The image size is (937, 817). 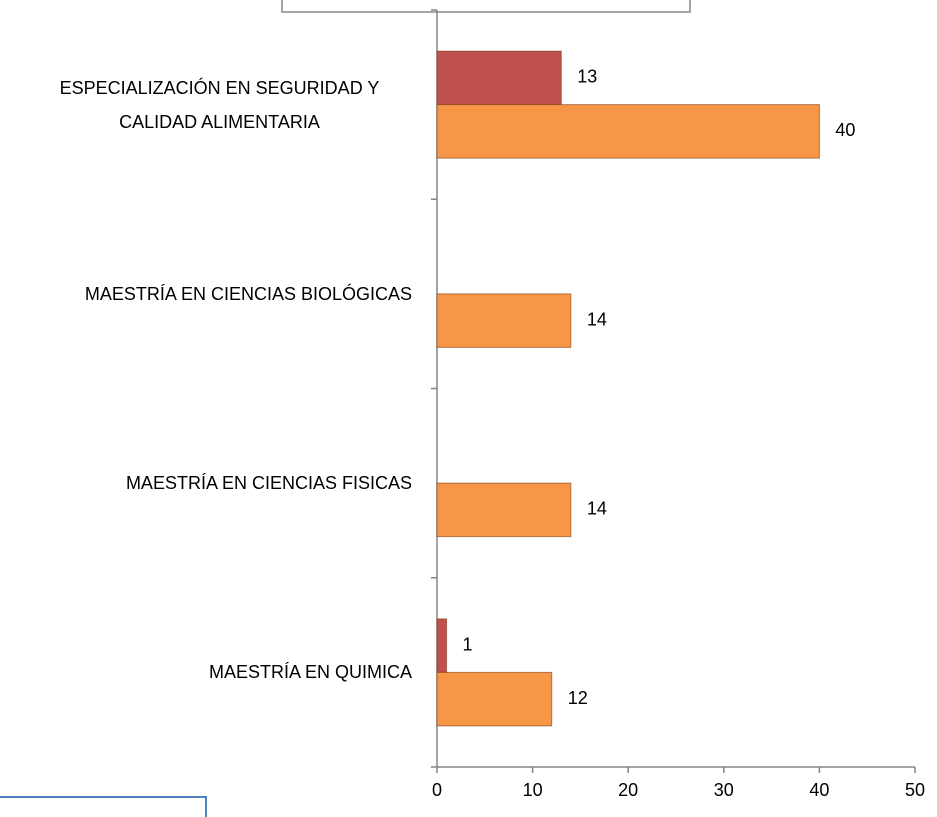 I want to click on category-label-box: MAESTRÍA EN CIENCIAS FISICAS, so click(x=269, y=483).